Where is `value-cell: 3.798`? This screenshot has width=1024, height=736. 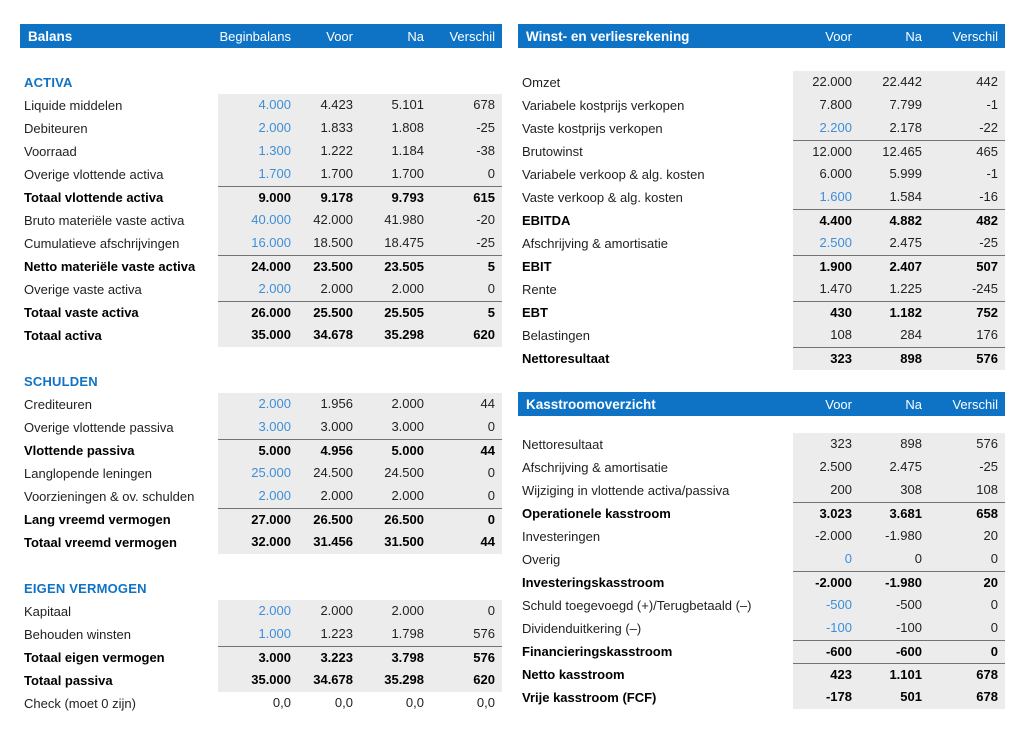
value-cell: 3.798 is located at coordinates (407, 657).